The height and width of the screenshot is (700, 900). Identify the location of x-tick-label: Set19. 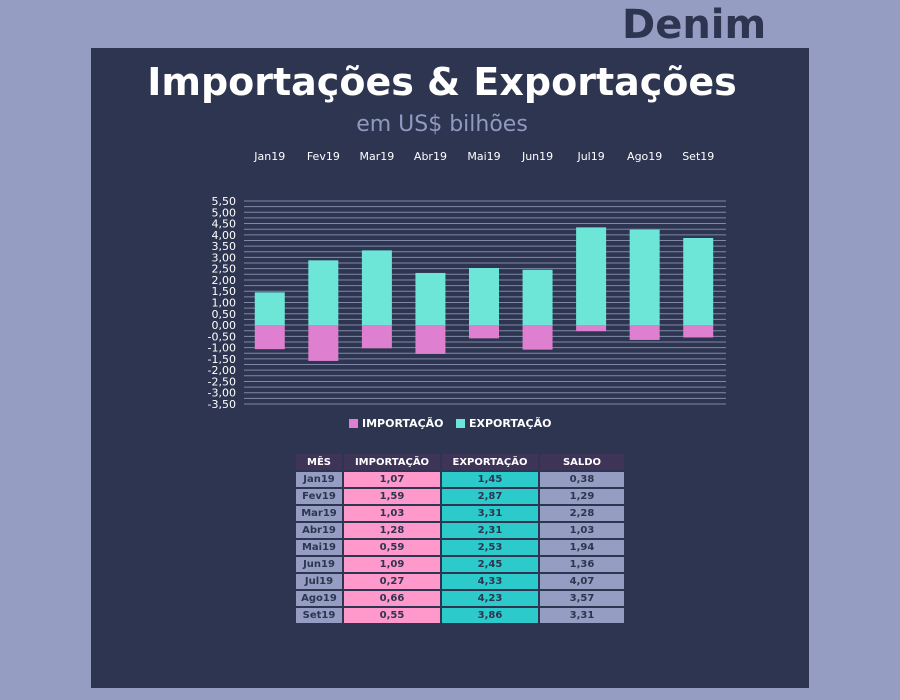
(698, 156).